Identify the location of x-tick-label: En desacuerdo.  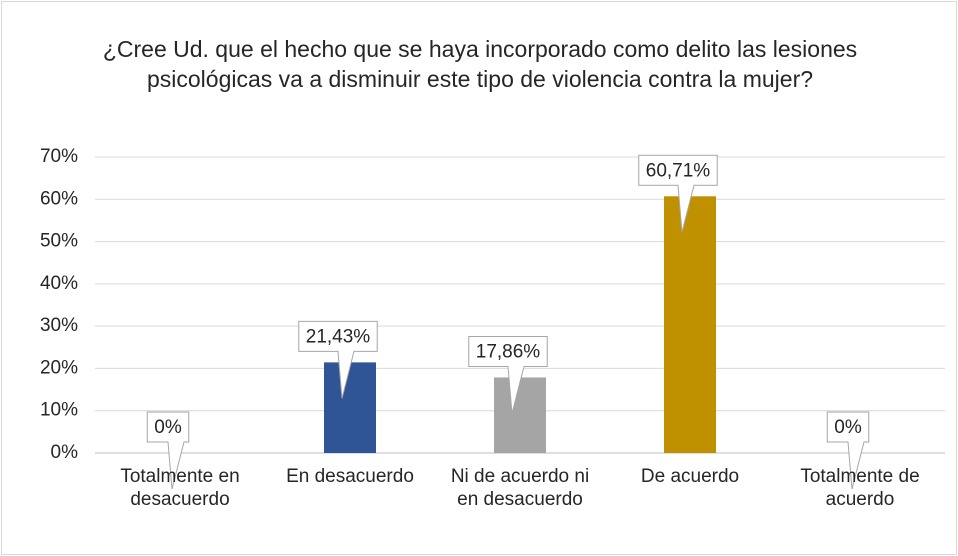
(350, 476).